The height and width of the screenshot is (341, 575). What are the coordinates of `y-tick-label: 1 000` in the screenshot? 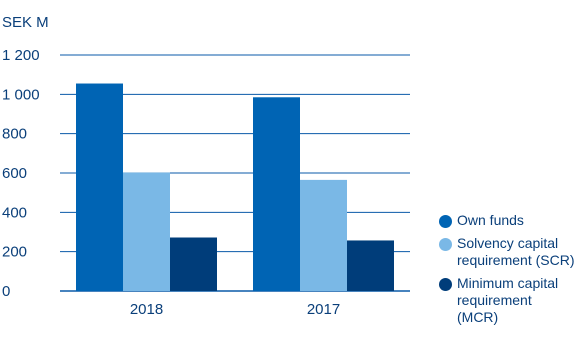 It's located at (21, 94).